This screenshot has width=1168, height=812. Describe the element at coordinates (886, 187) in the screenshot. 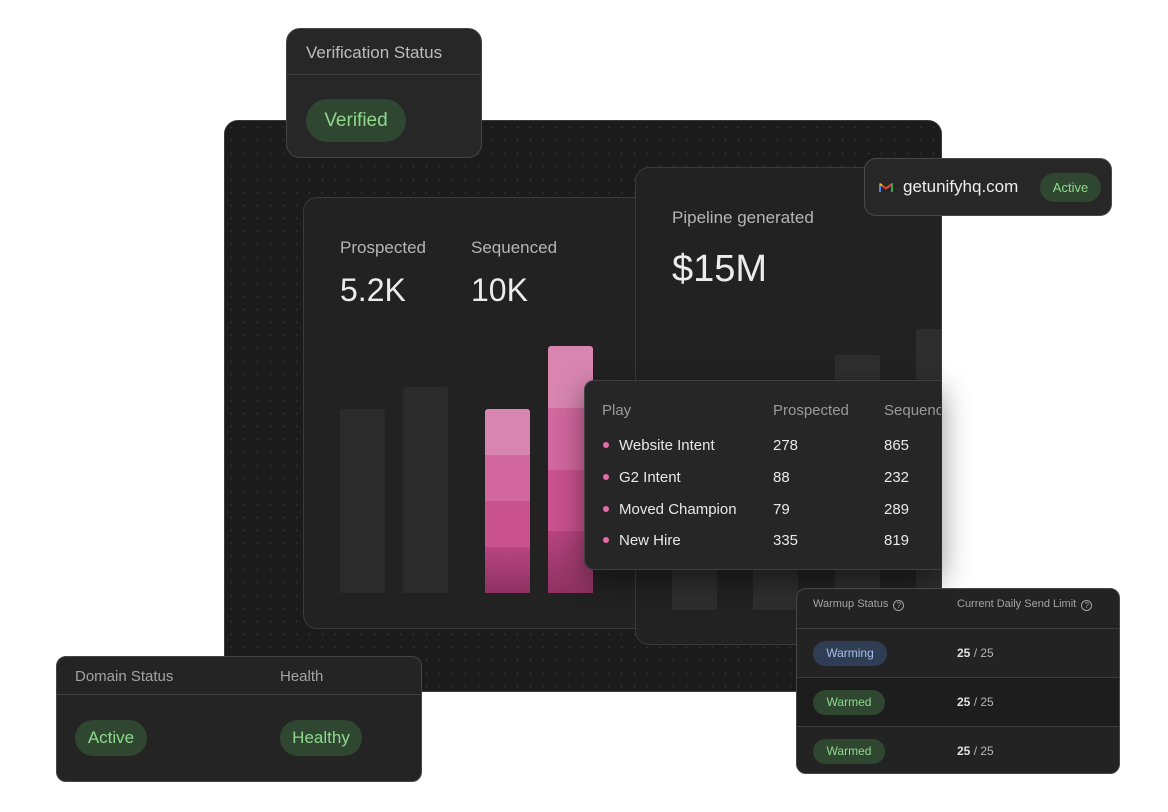

I see `gmail-icon` at that location.